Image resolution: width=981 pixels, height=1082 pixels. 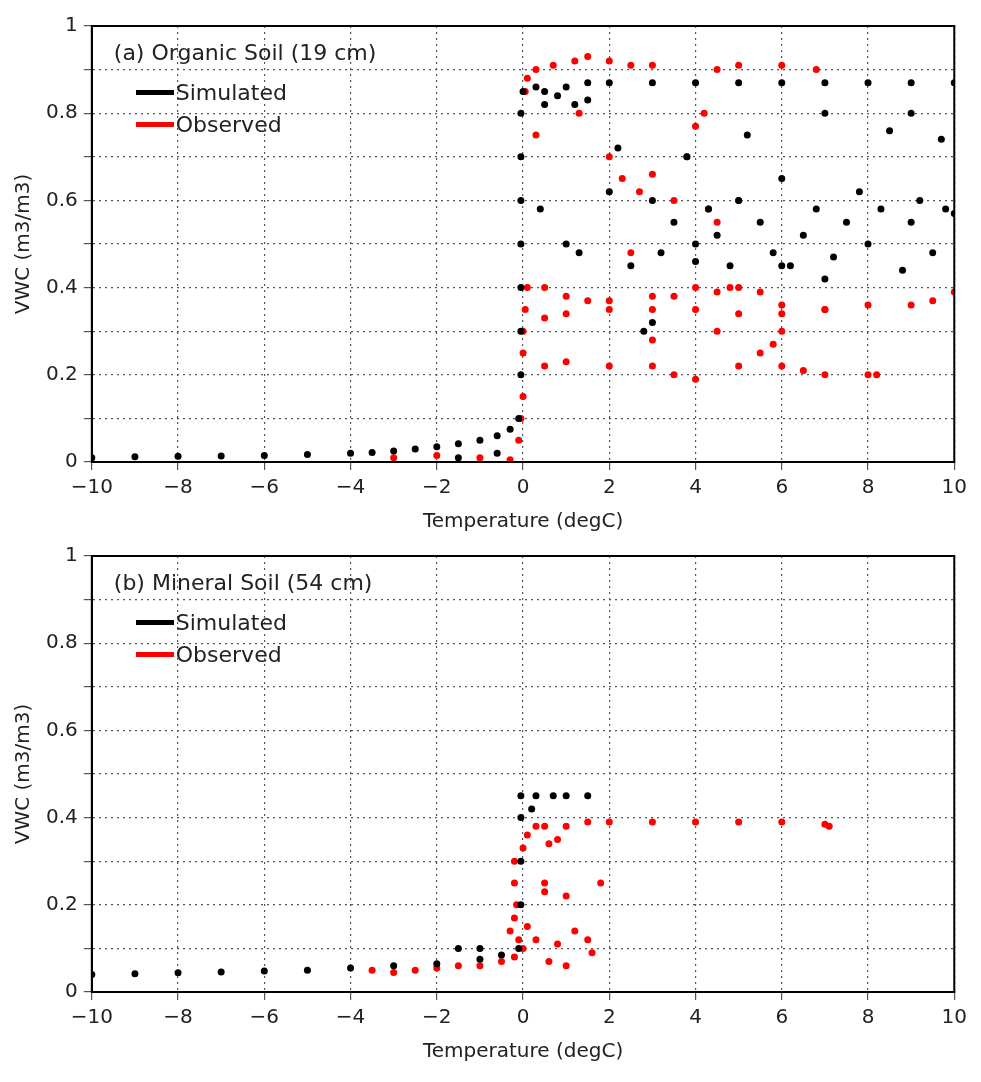 I want to click on x-tick-label: 2, so click(x=609, y=486).